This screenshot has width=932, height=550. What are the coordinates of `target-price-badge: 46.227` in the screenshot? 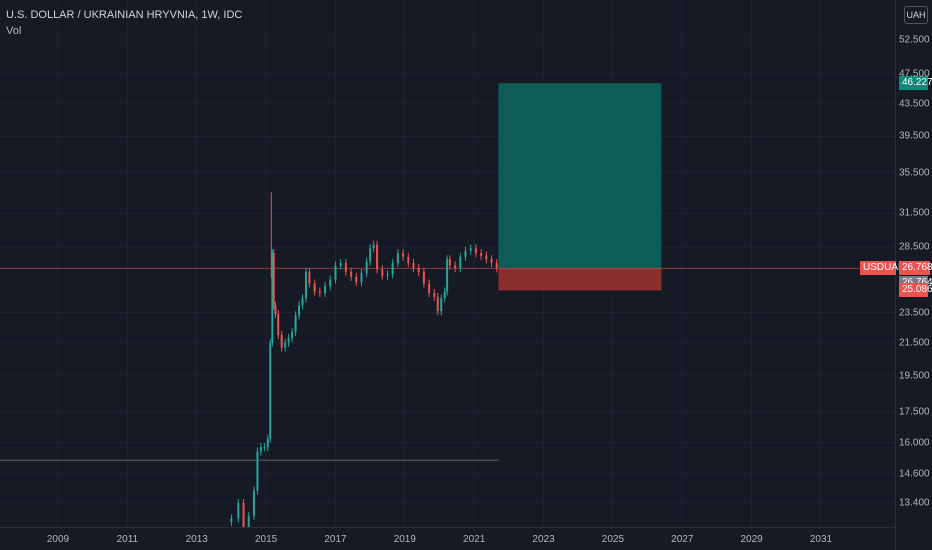 It's located at (915, 83).